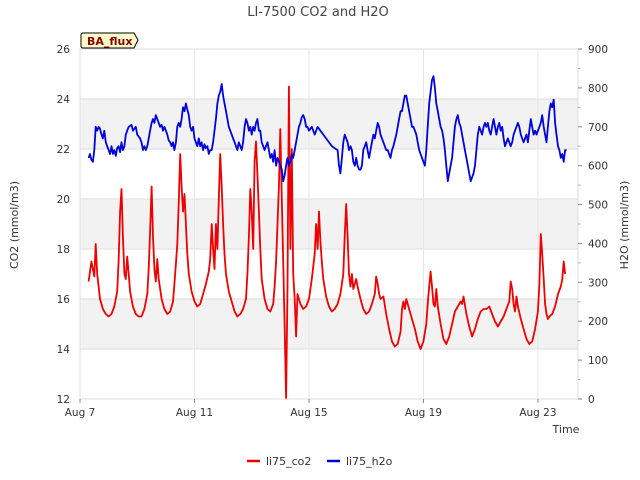 This screenshot has height=480, width=640. What do you see at coordinates (308, 413) in the screenshot?
I see `x-tick-label: Aug 15` at bounding box center [308, 413].